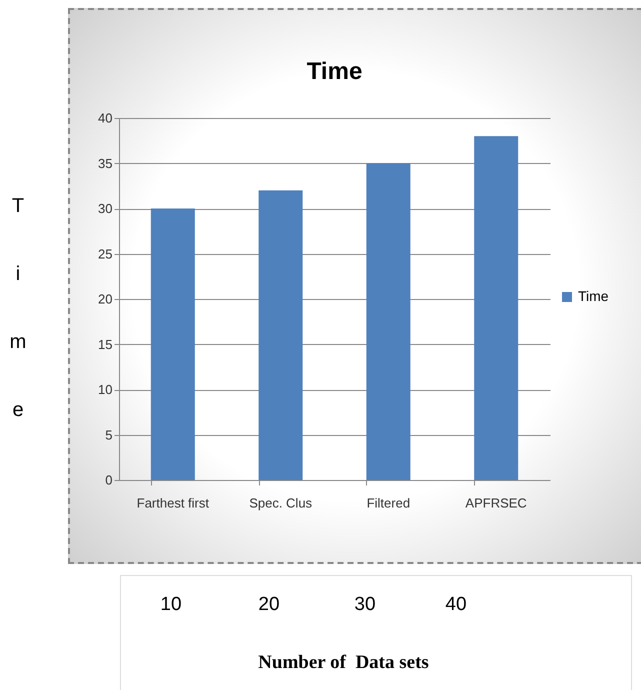 The width and height of the screenshot is (641, 690). What do you see at coordinates (105, 344) in the screenshot?
I see `y-tick-label: 15` at bounding box center [105, 344].